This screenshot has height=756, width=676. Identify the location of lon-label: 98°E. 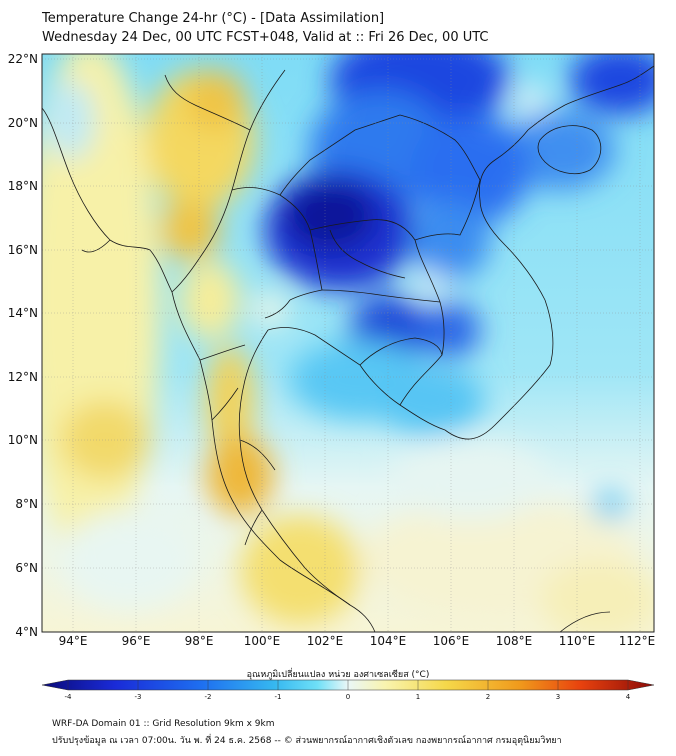
(199, 641).